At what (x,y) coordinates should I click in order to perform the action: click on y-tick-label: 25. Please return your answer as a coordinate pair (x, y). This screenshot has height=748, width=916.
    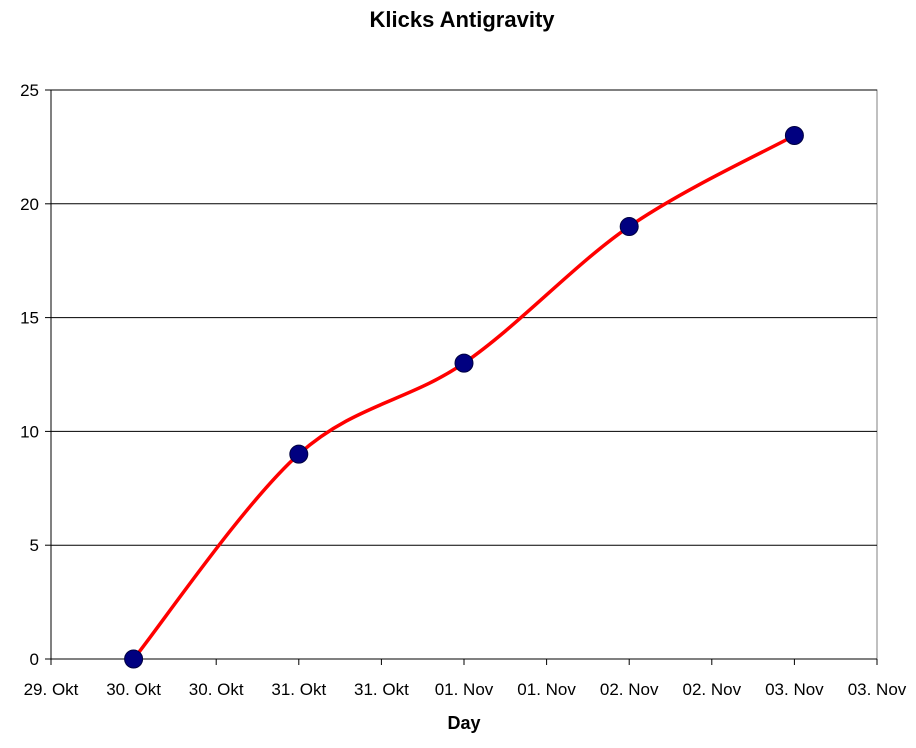
    Looking at the image, I should click on (29, 90).